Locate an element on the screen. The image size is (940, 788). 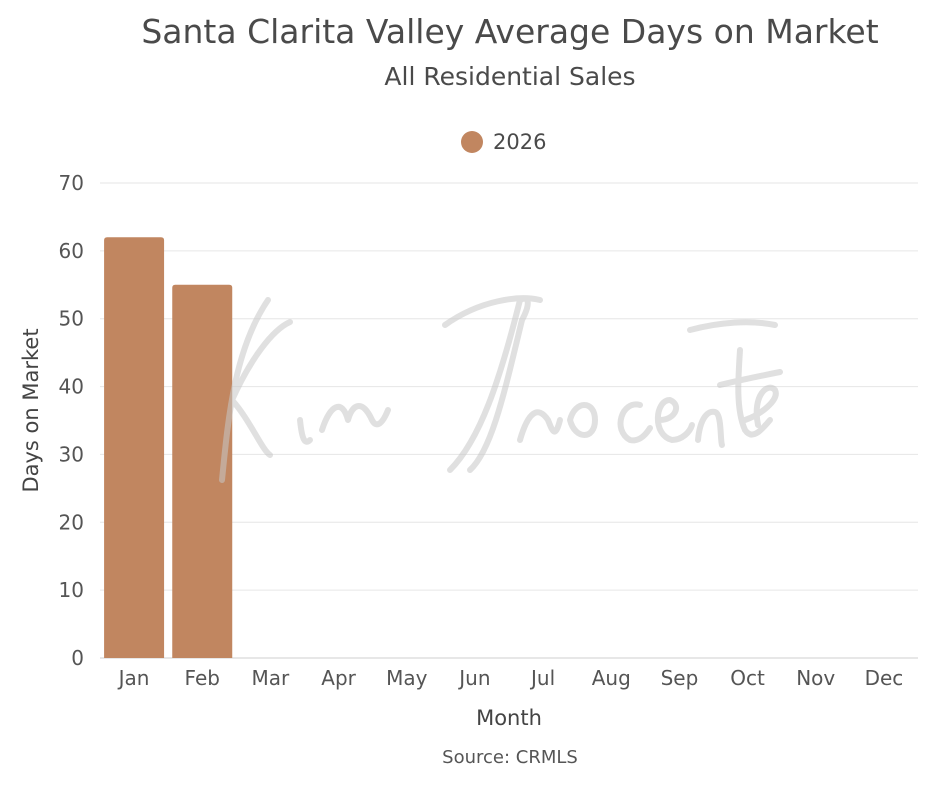
x-tick-label-mar: Mar is located at coordinates (271, 678).